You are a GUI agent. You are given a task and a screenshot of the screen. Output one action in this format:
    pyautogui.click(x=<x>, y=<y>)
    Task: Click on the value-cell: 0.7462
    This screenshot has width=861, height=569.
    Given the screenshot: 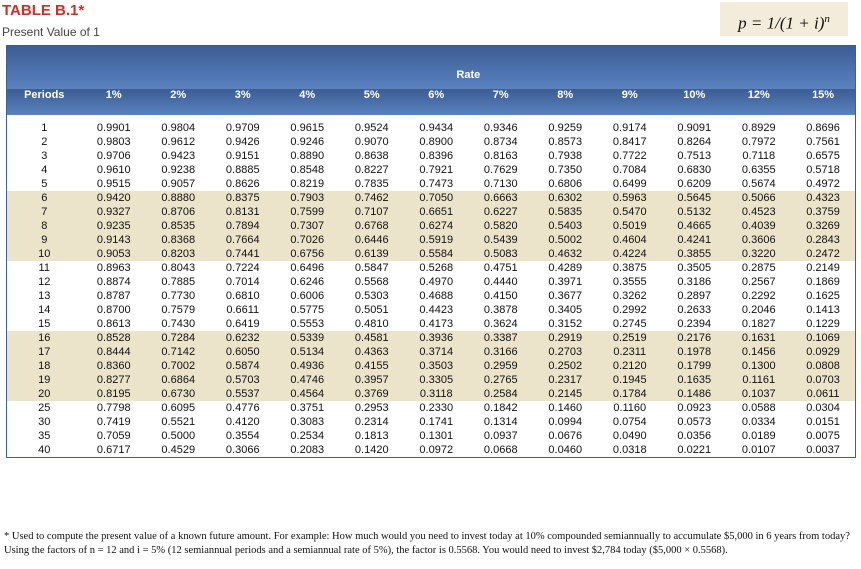 What is the action you would take?
    pyautogui.click(x=371, y=198)
    